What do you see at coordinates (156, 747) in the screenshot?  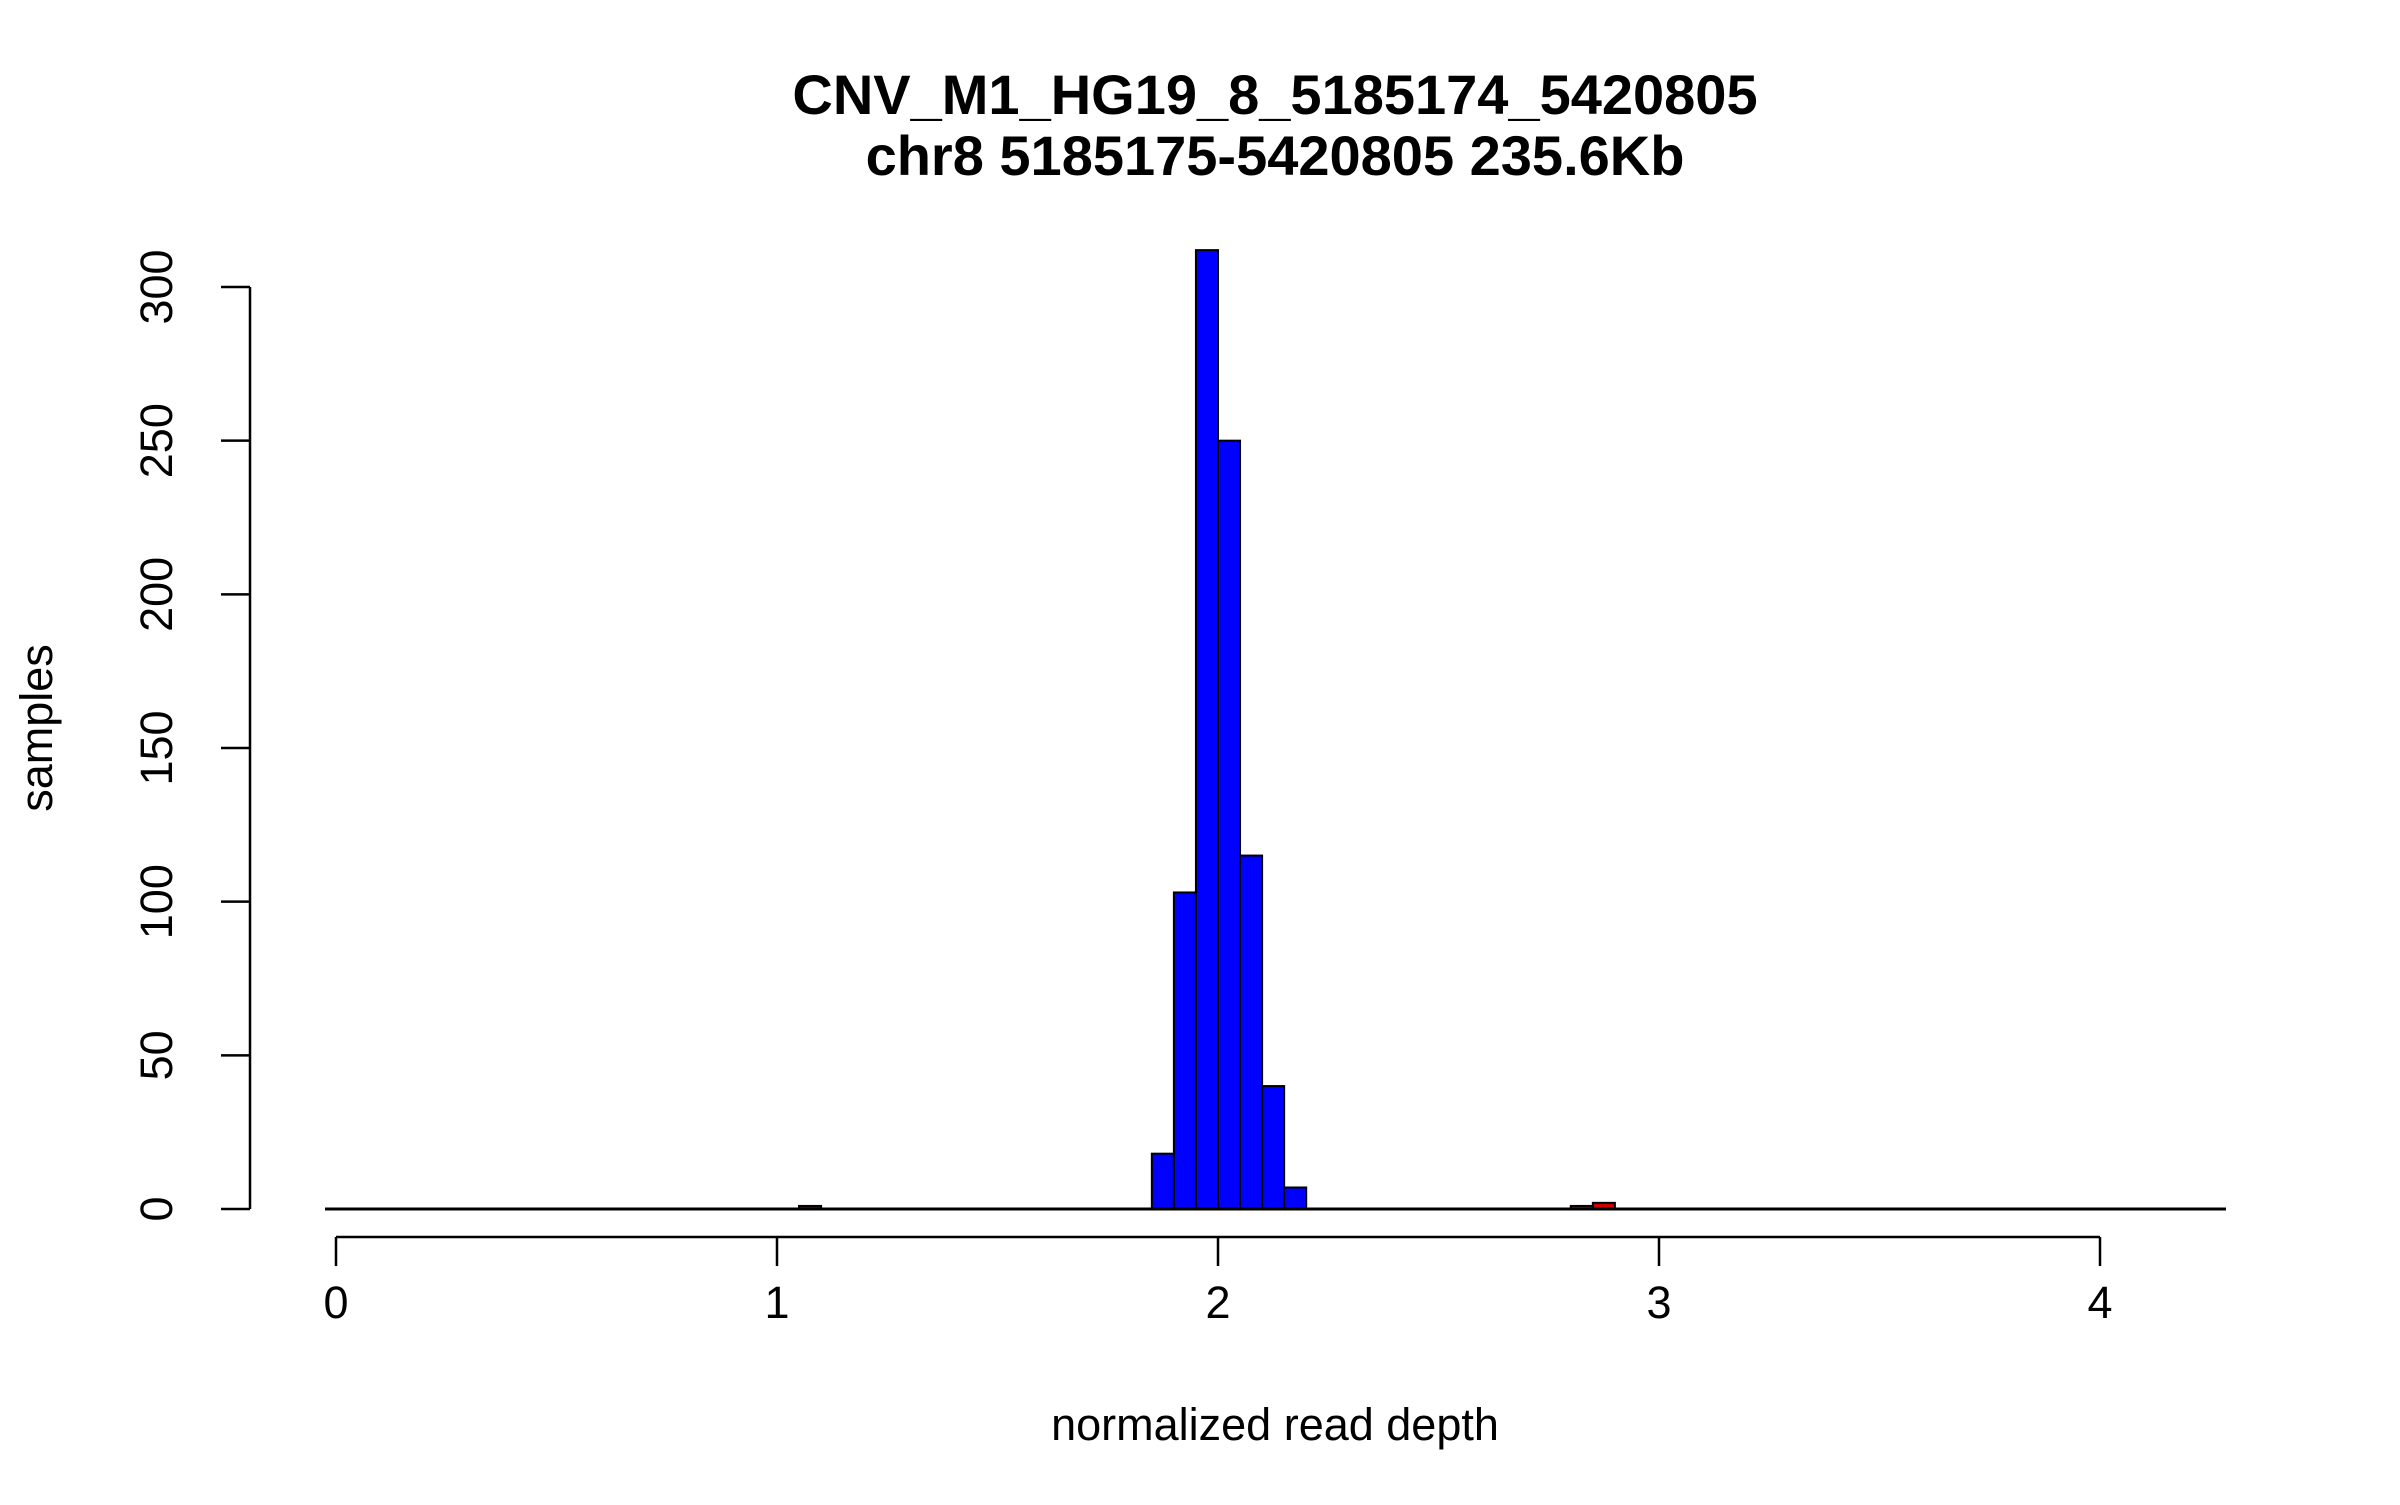 I see `y-tick-label: 150` at bounding box center [156, 747].